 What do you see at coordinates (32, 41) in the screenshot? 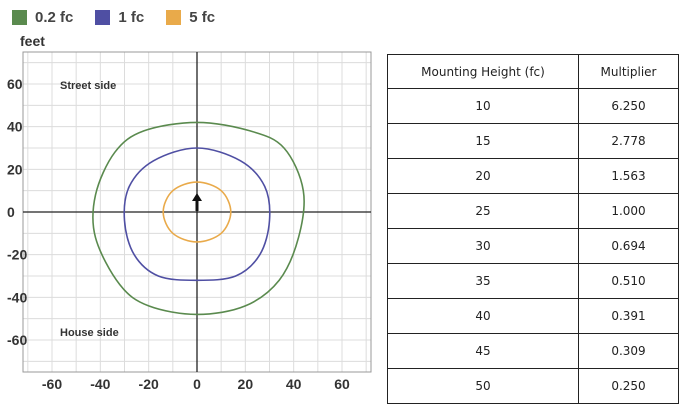
I see `y-axis-label: feet` at bounding box center [32, 41].